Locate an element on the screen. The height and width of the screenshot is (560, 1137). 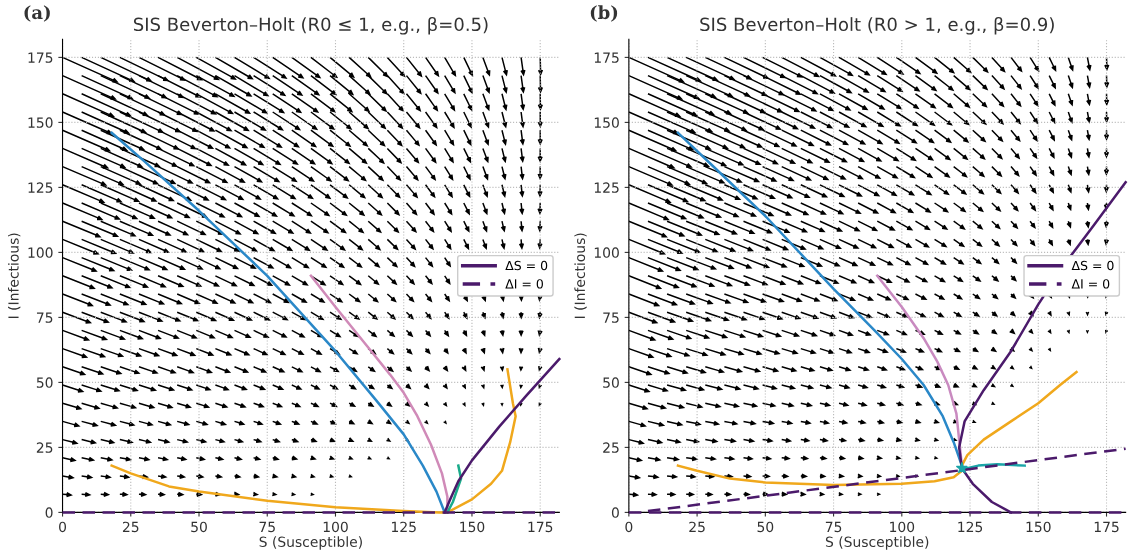
text: (b) is located at coordinates (604, 13).